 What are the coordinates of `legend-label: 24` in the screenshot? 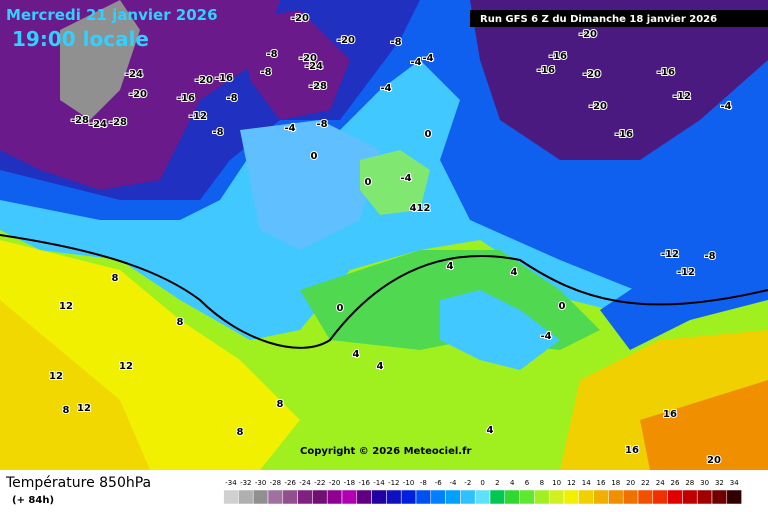 It's located at (660, 483).